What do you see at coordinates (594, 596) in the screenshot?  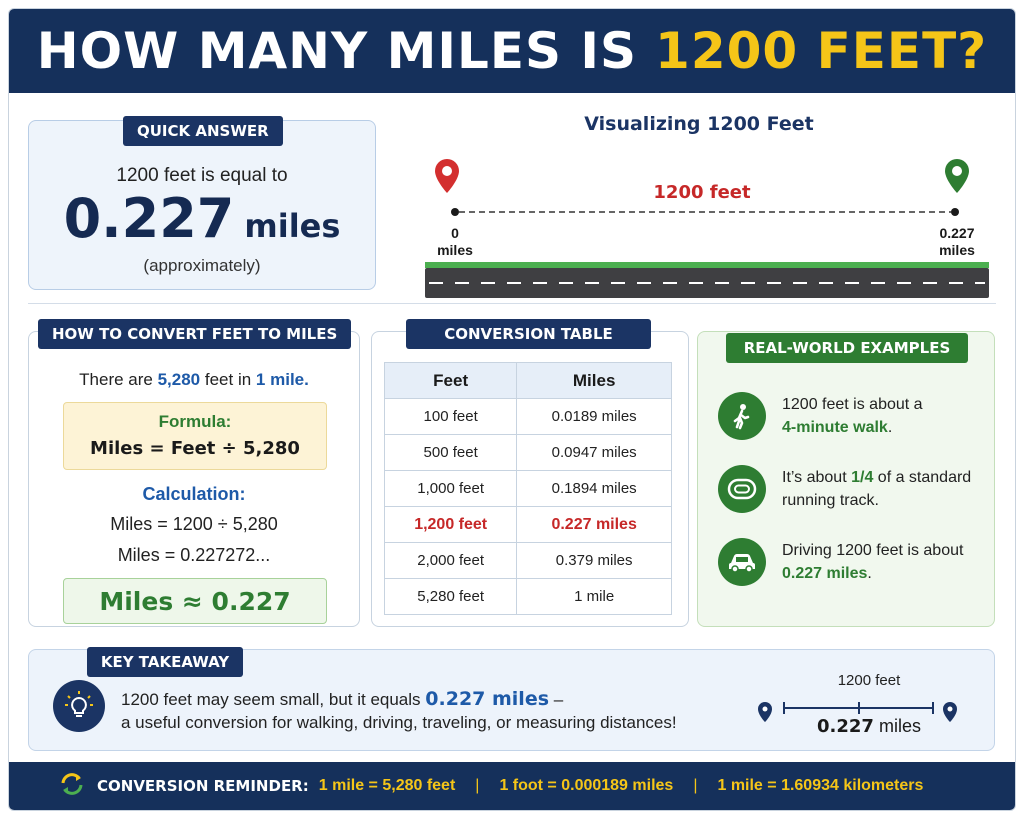 I see `miles-cell: 1 mile` at bounding box center [594, 596].